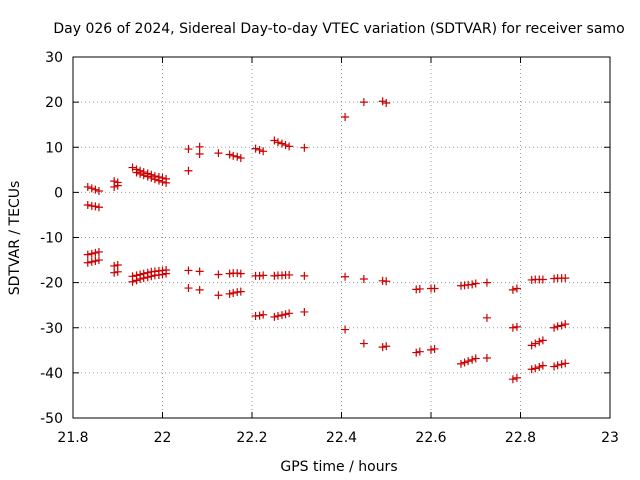 The width and height of the screenshot is (640, 480). What do you see at coordinates (251, 438) in the screenshot?
I see `x-tick-label: 22.2` at bounding box center [251, 438].